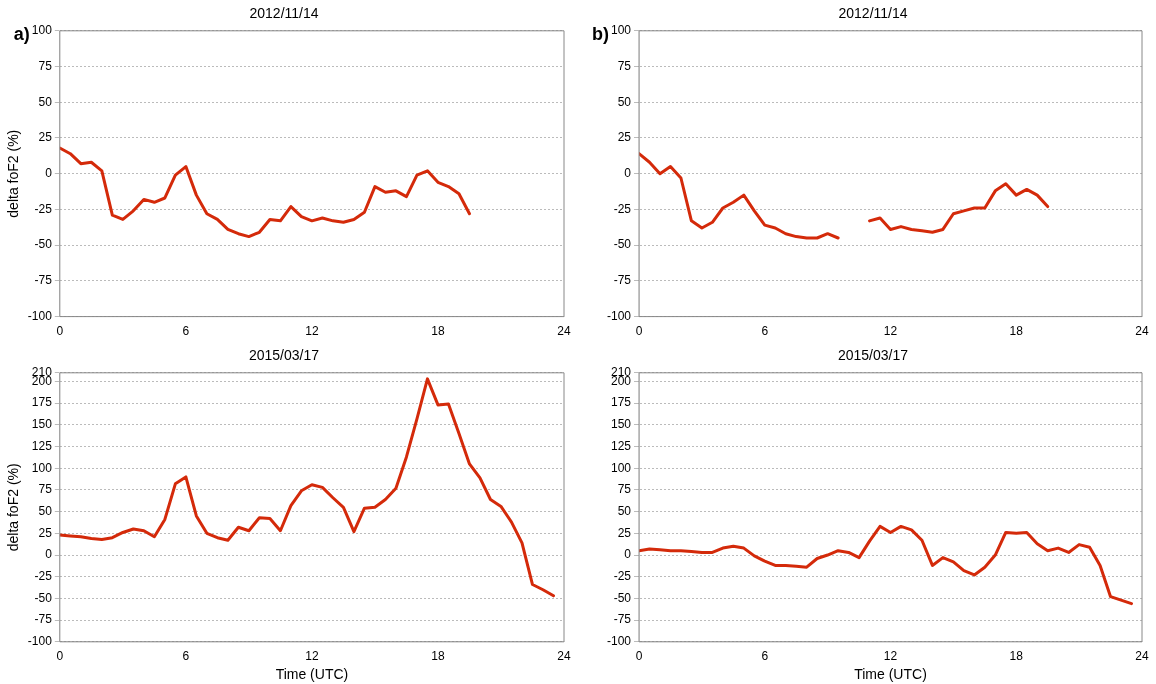 The image size is (1156, 684). I want to click on text: b), so click(601, 33).